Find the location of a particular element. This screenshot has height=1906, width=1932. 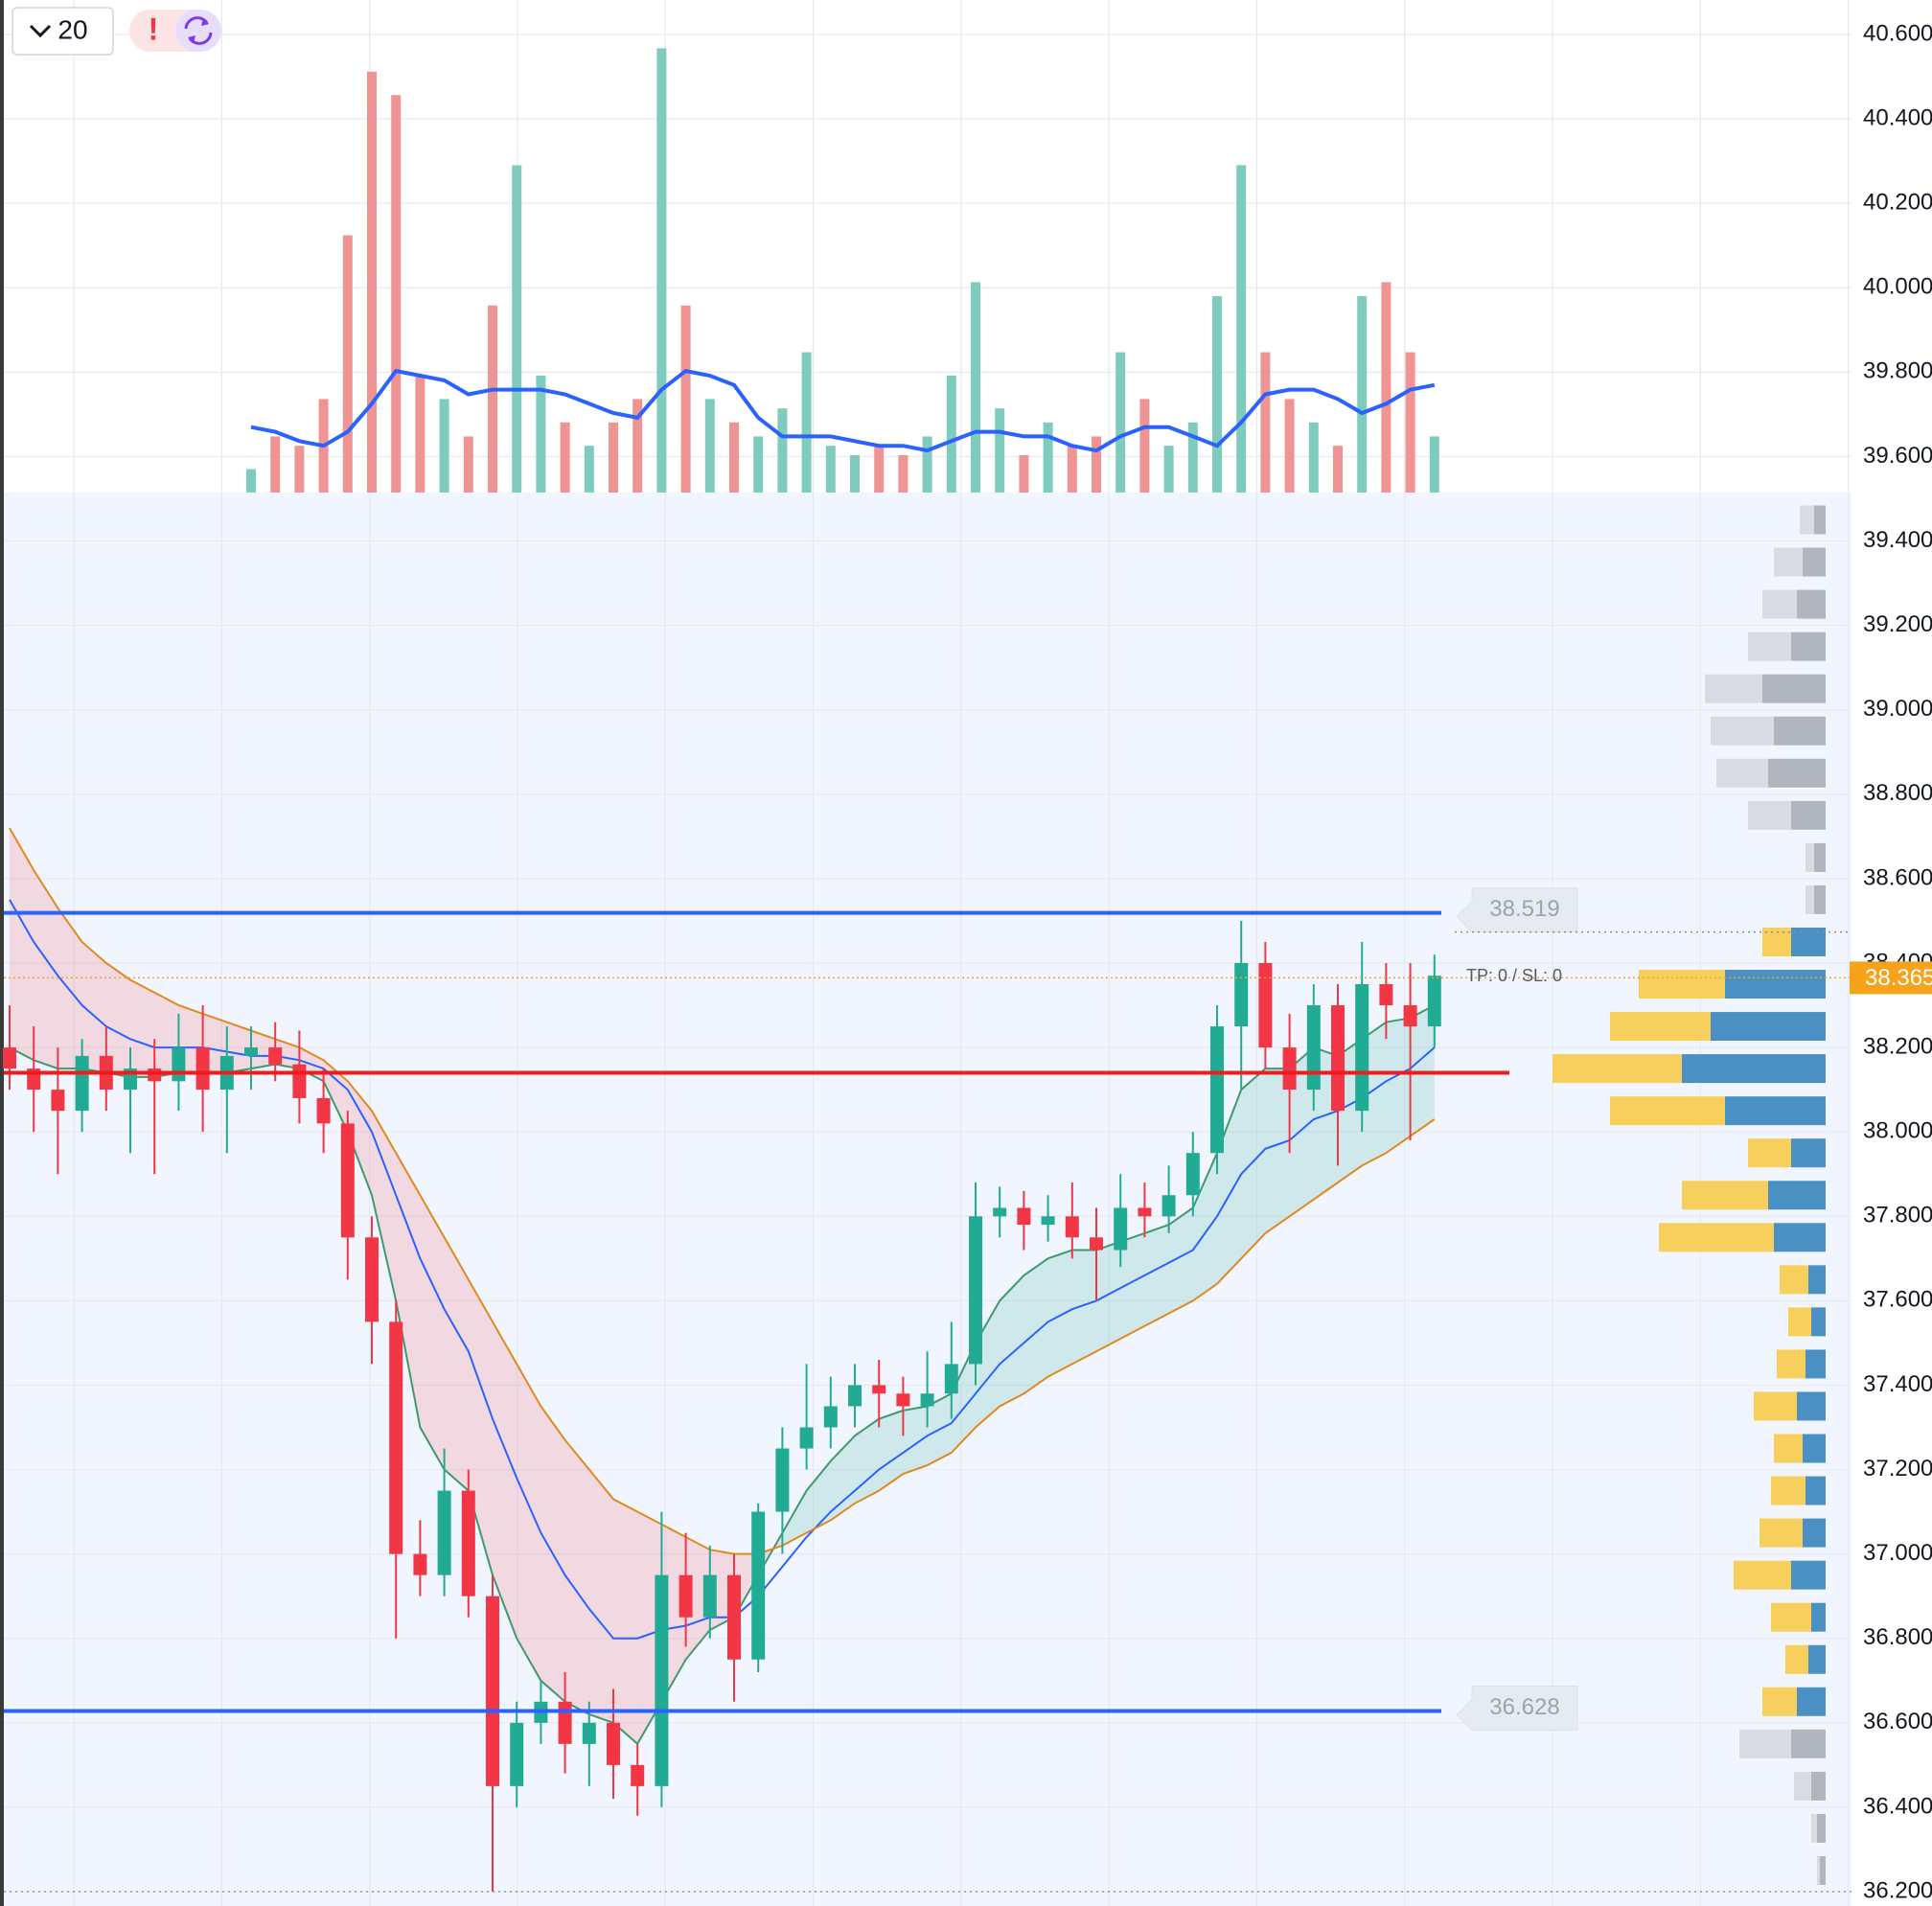

y-tick-label: 39.200 is located at coordinates (1897, 624).